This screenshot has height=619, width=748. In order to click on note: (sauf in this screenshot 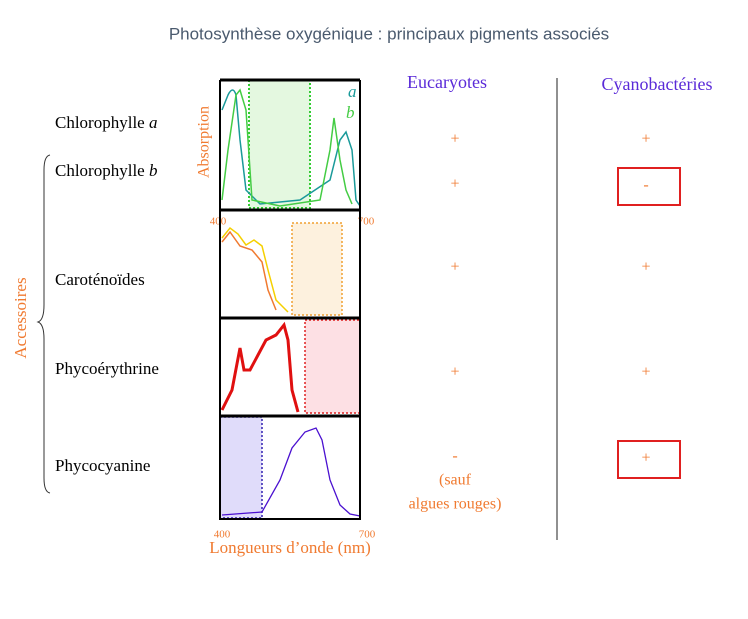, I will do `click(455, 480)`.